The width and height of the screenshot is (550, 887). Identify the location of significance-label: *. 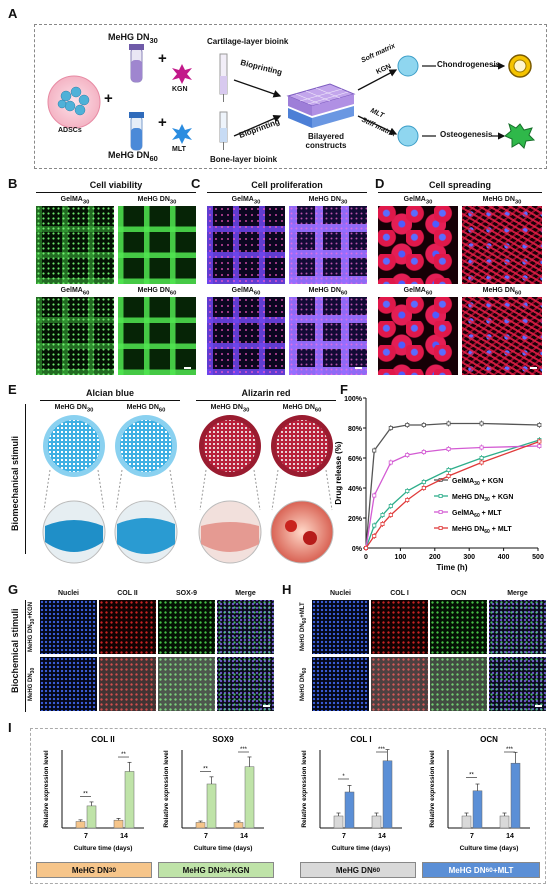
(343, 777).